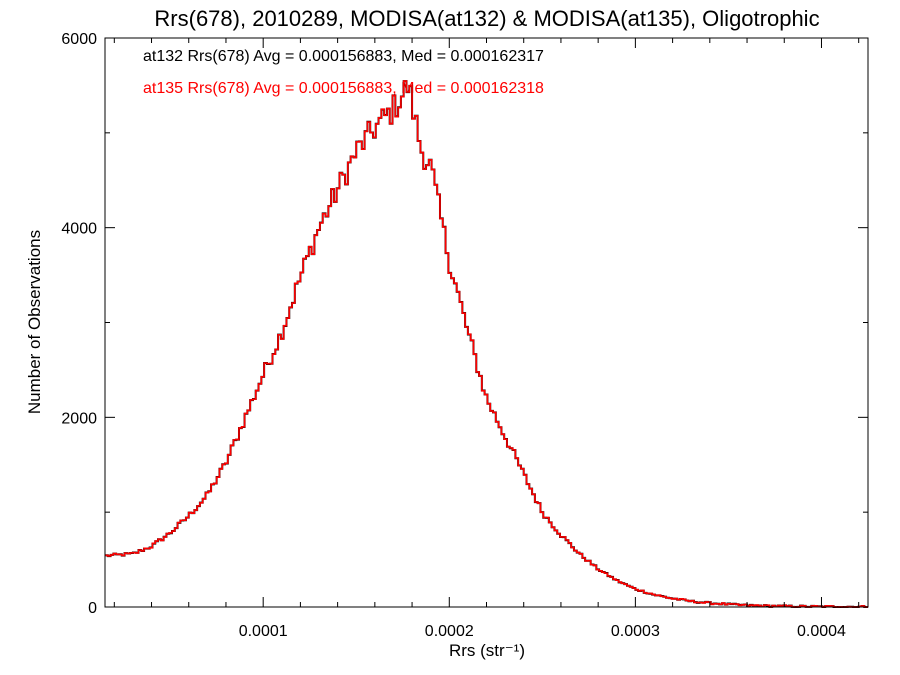  Describe the element at coordinates (92, 608) in the screenshot. I see `y-tick-label: 0` at that location.